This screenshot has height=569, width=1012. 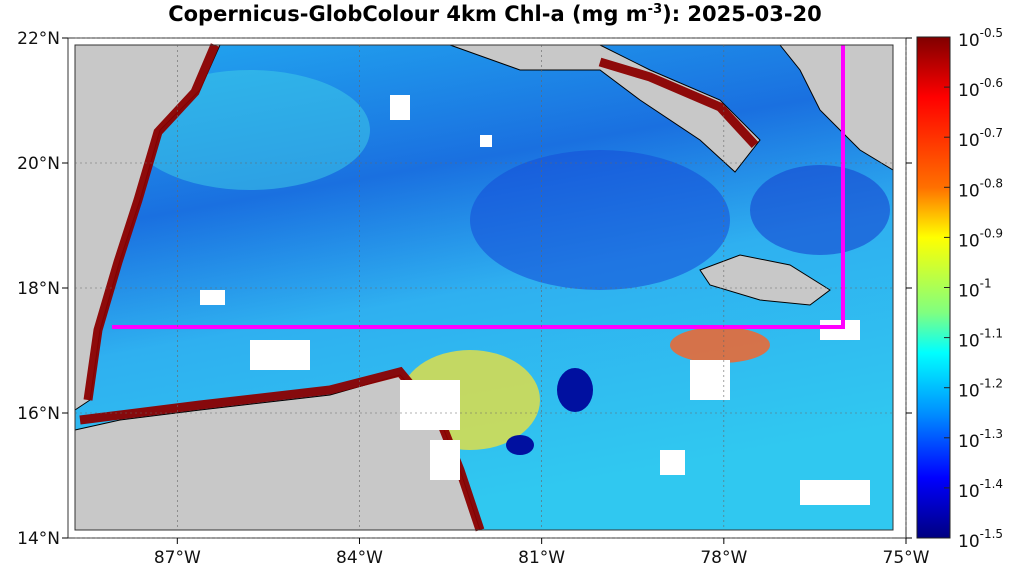 What do you see at coordinates (765, 280) in the screenshot?
I see `jamaica-land` at bounding box center [765, 280].